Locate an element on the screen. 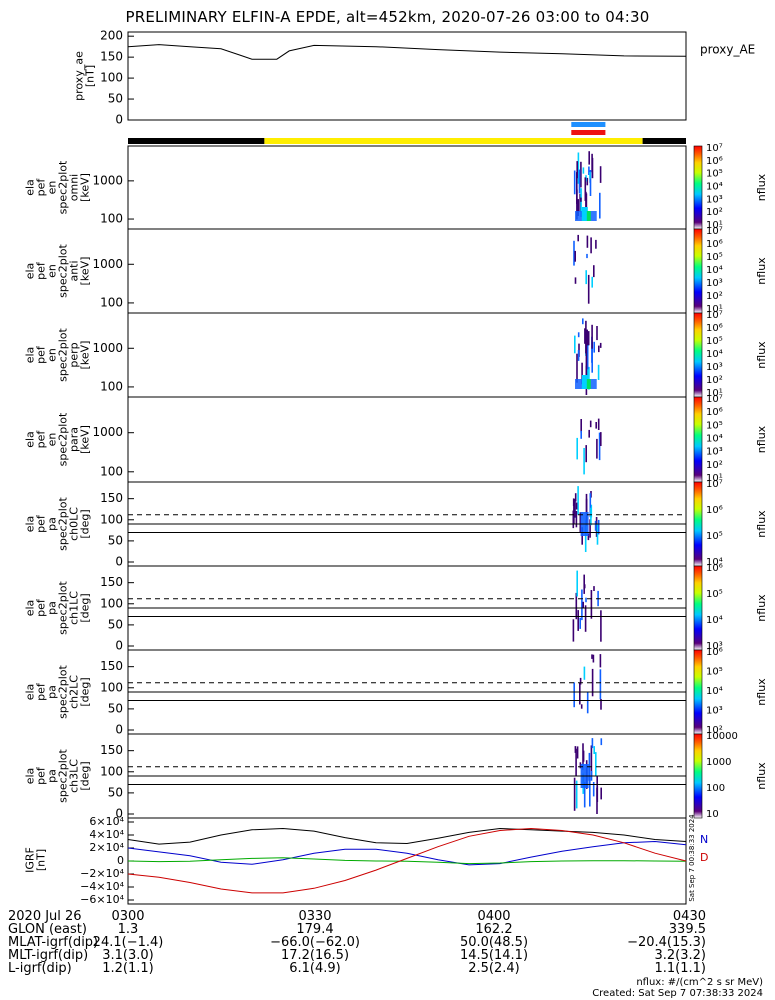  panel-ch2-colorbar-label: 10² is located at coordinates (714, 730).